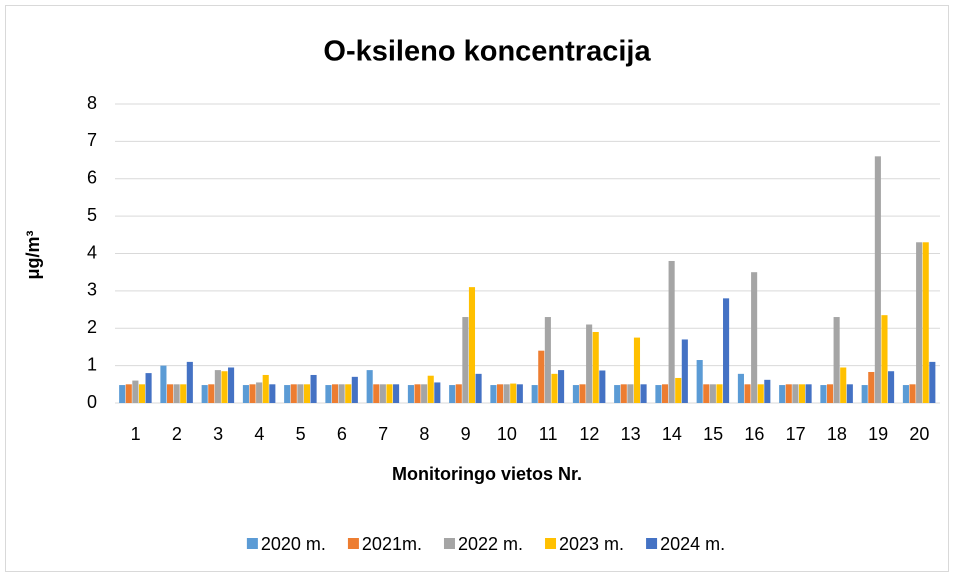 The width and height of the screenshot is (955, 578). What do you see at coordinates (383, 434) in the screenshot?
I see `x-tick-label: 7` at bounding box center [383, 434].